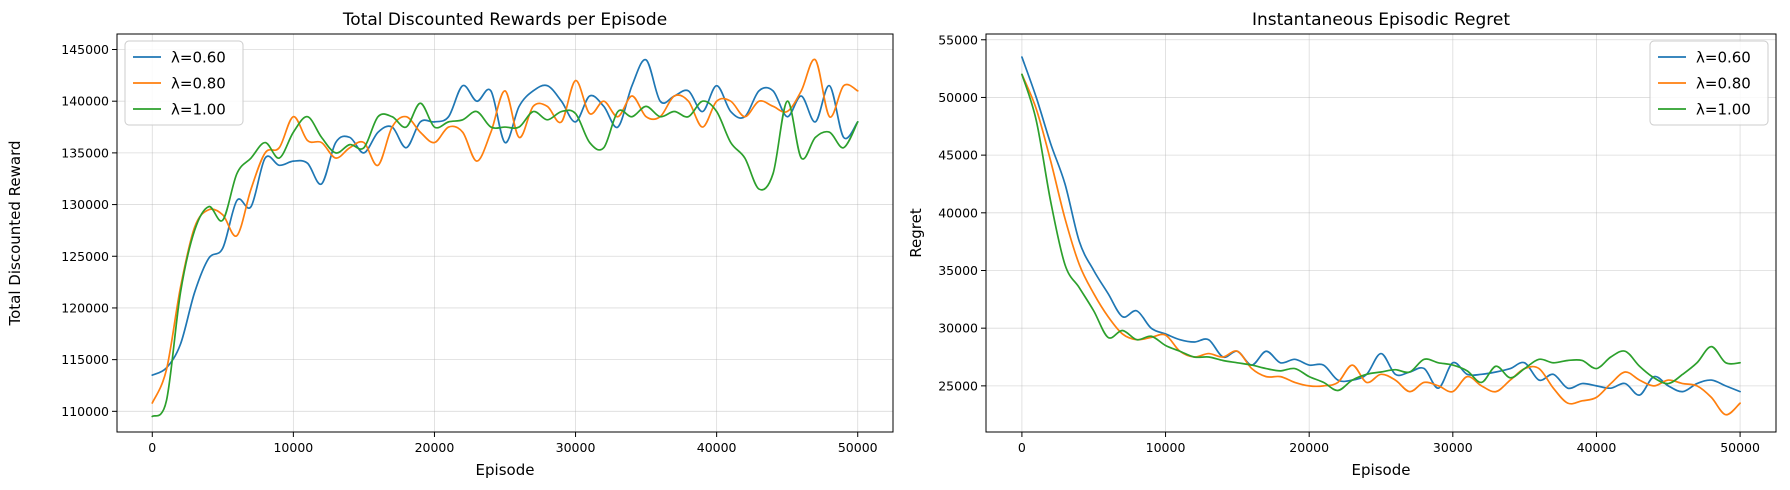 The height and width of the screenshot is (490, 1790). Describe the element at coordinates (15, 233) in the screenshot. I see `y-axis-label: Total Discounted Reward` at that location.